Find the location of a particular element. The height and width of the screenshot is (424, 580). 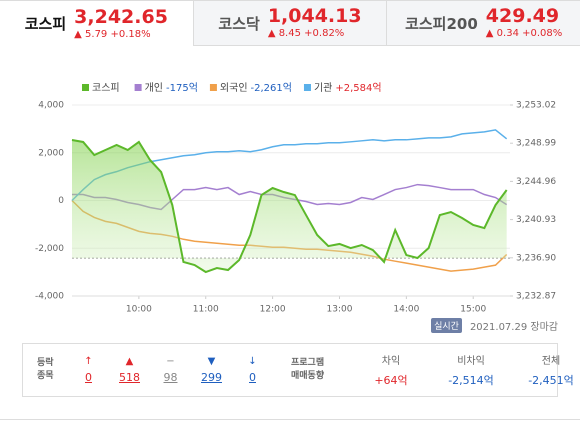

y-tick-label: 2,000 is located at coordinates (51, 153).